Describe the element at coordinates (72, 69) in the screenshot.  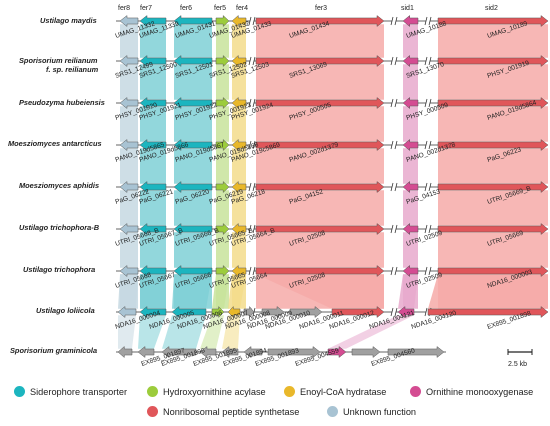
I see `species-name-line2: f. sp. reilianum` at that location.